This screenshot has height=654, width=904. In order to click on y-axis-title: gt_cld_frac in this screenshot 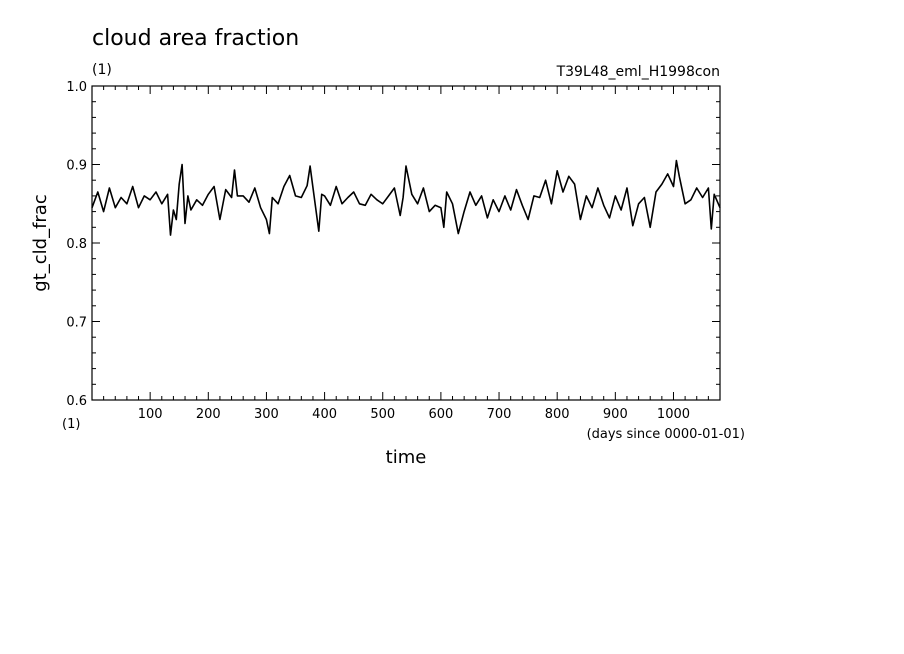, I will do `click(40, 242)`.